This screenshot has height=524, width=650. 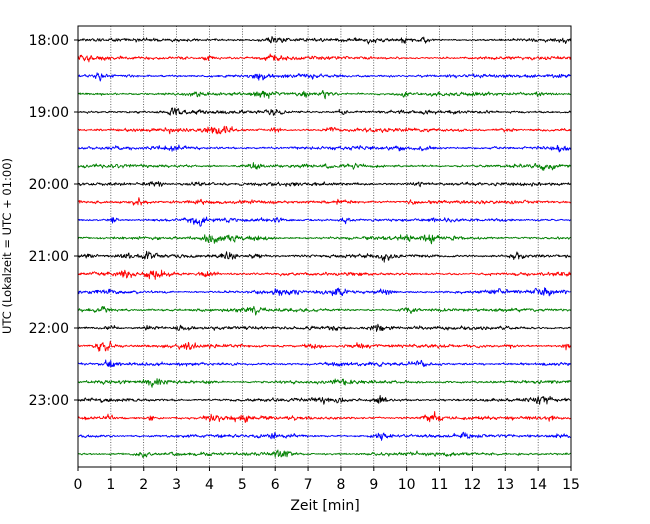 What do you see at coordinates (49, 41) in the screenshot?
I see `y-tick-label: 18:00` at bounding box center [49, 41].